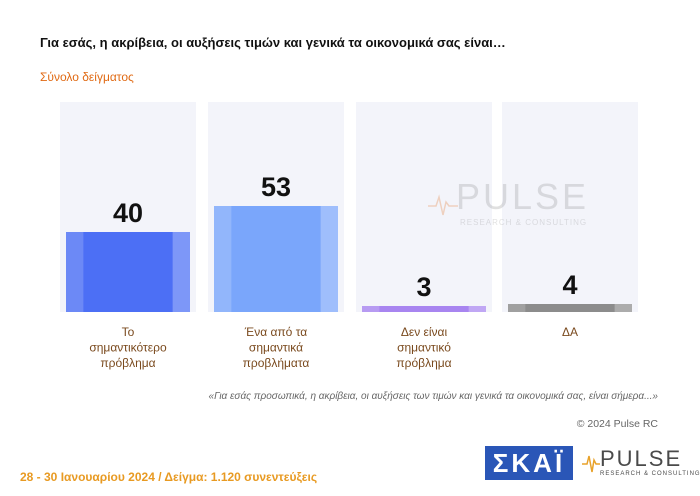  I want to click on category-label-3-line-2: σημαντικό, so click(424, 348).